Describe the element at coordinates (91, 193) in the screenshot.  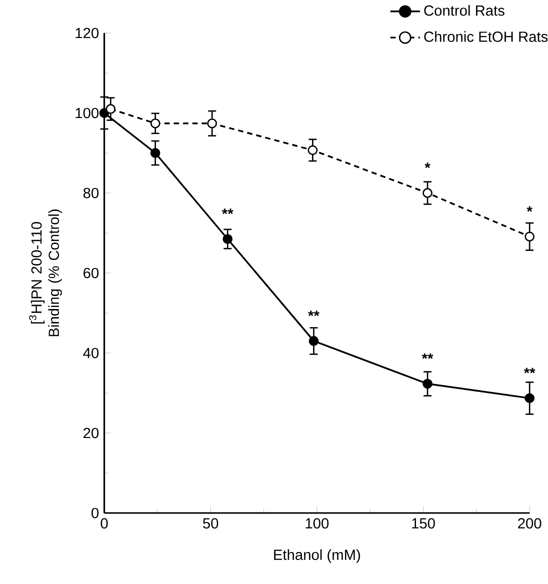
I see `y-tick-label: 80` at that location.